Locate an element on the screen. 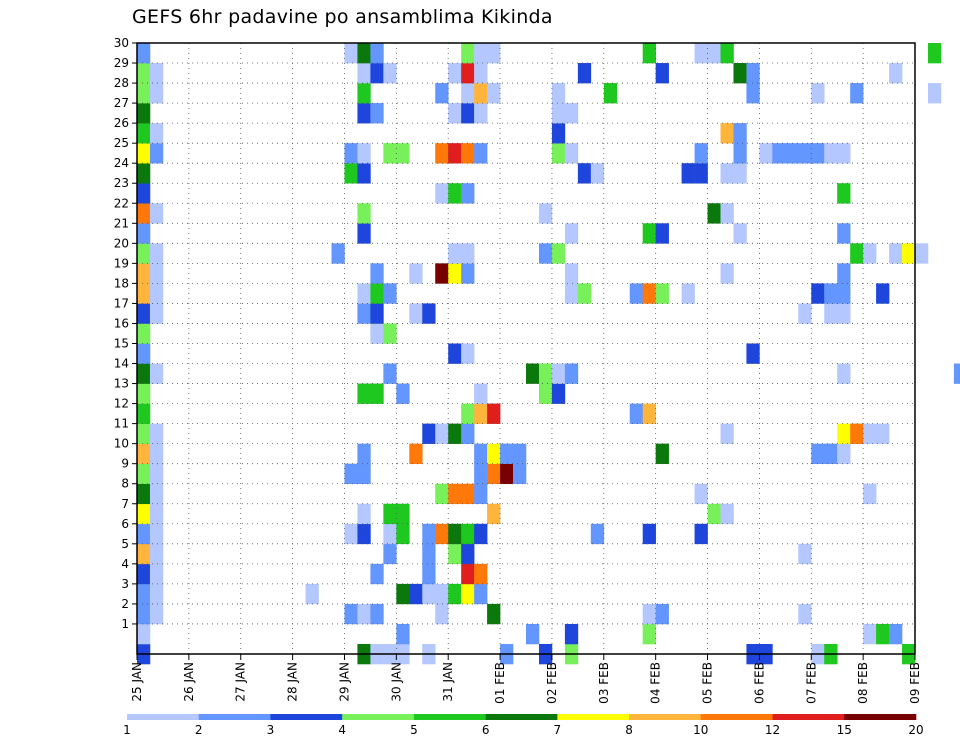  y-tick-label: 20 is located at coordinates (121, 243).